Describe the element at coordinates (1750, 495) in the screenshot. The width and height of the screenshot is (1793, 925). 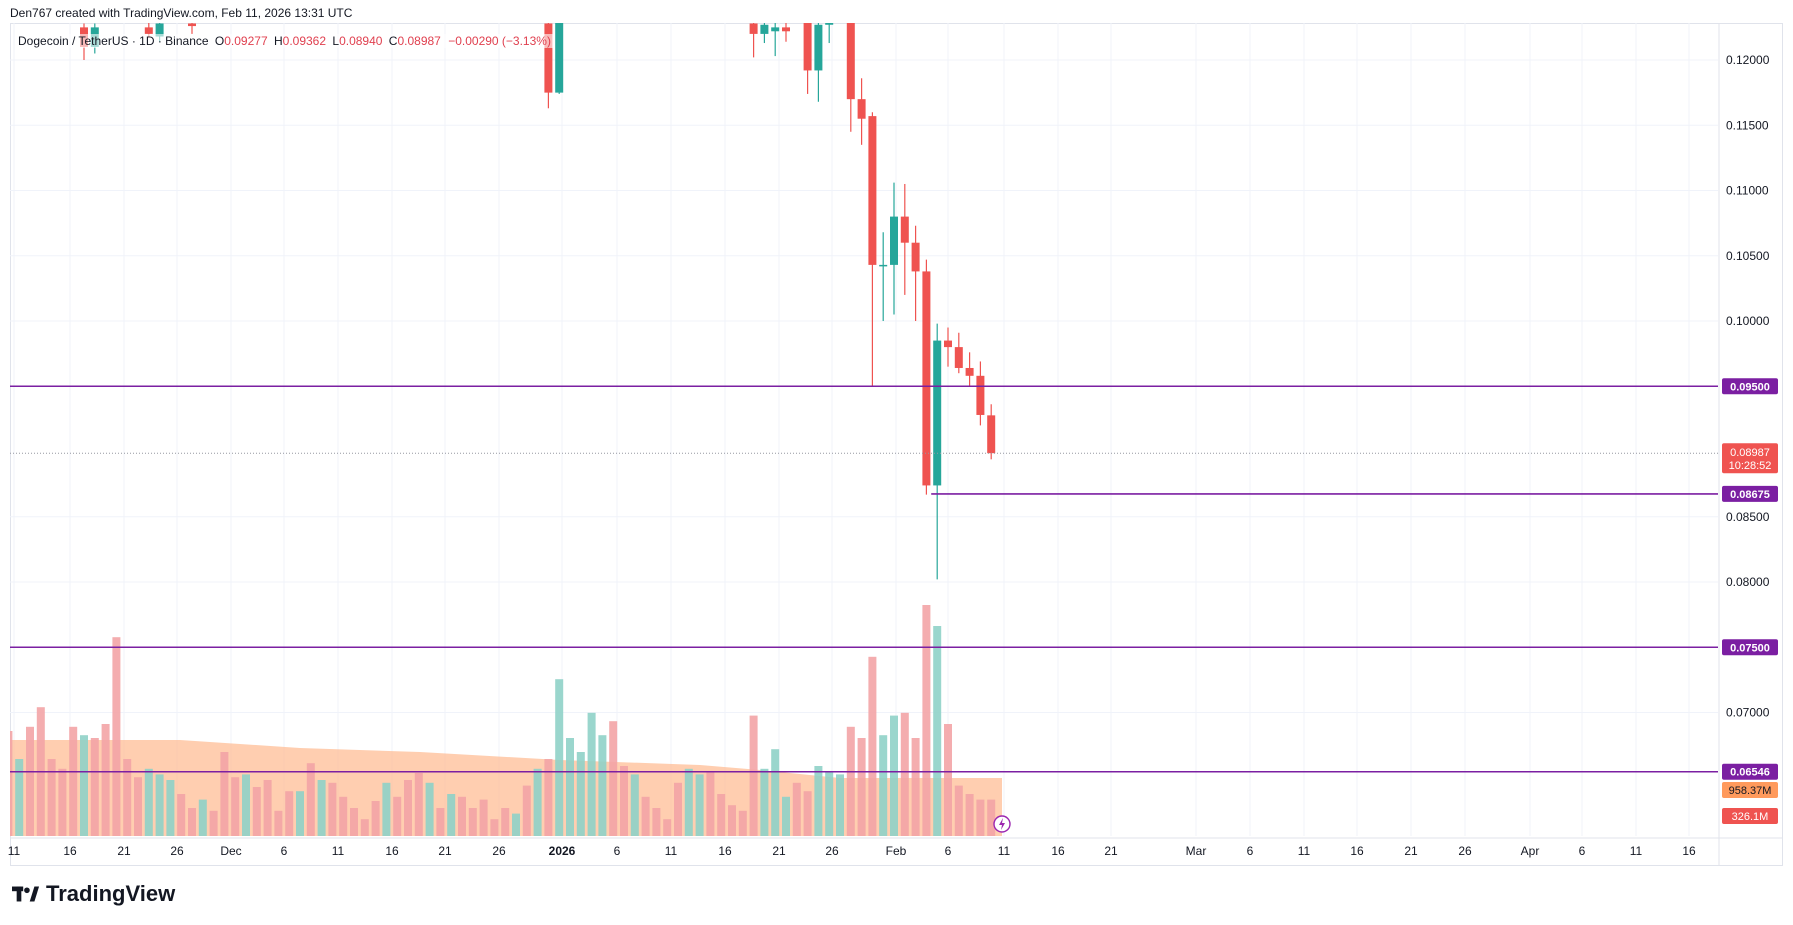
I see `level-label-text: 0.08675` at that location.